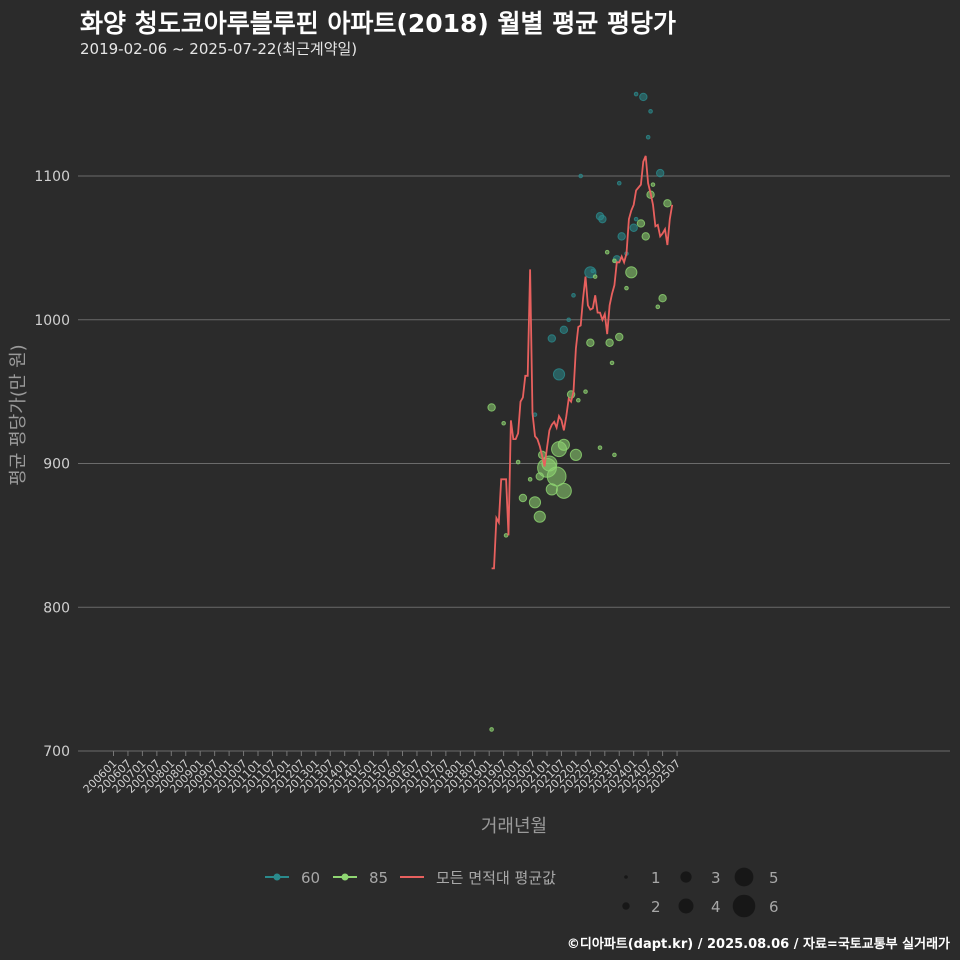  I want to click on y-tick-label: 800, so click(56, 608).